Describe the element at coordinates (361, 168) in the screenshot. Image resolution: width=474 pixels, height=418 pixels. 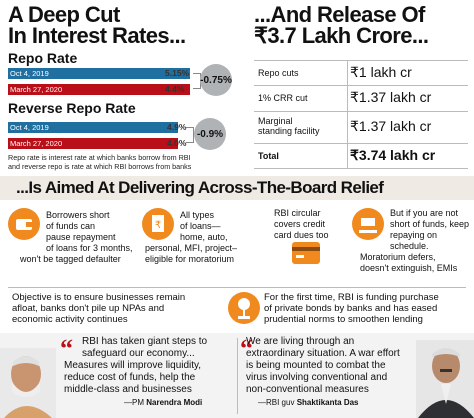
I see `table-rule-bottom` at that location.